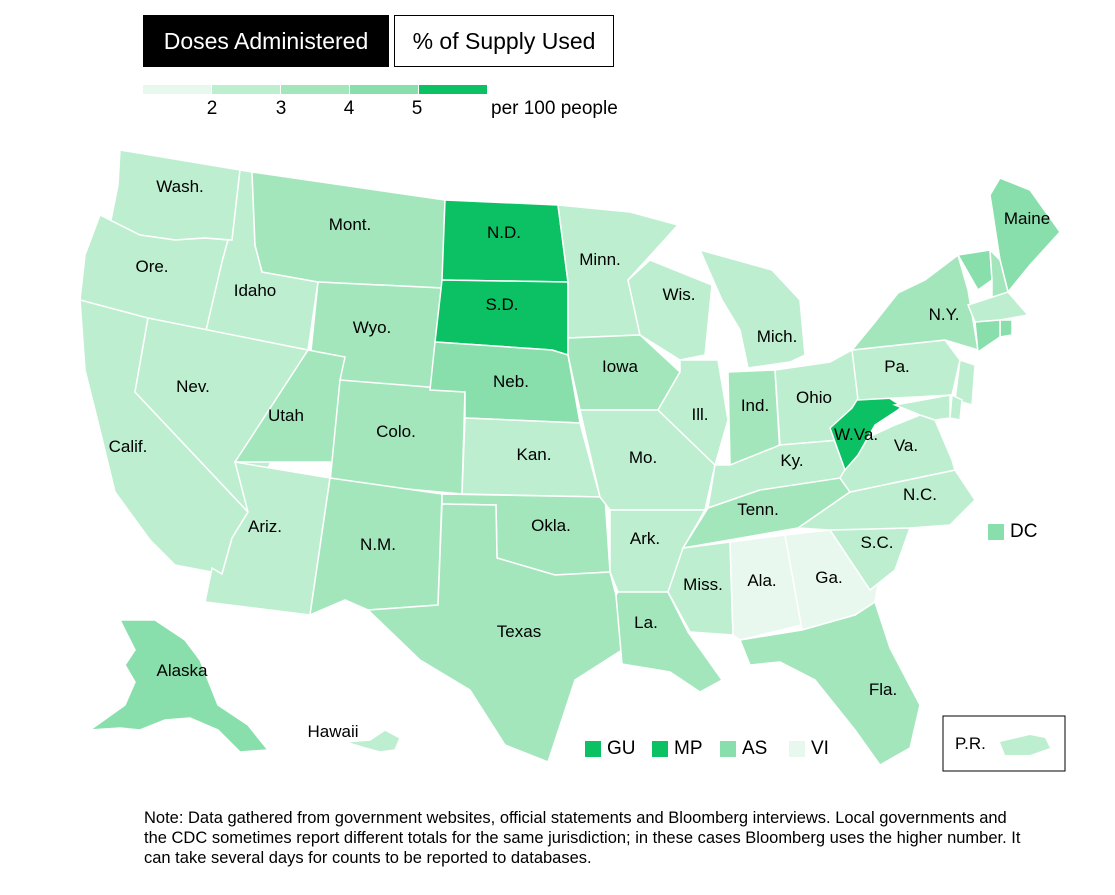 This screenshot has width=1115, height=895. Describe the element at coordinates (494, 633) in the screenshot. I see `state-tx` at that location.